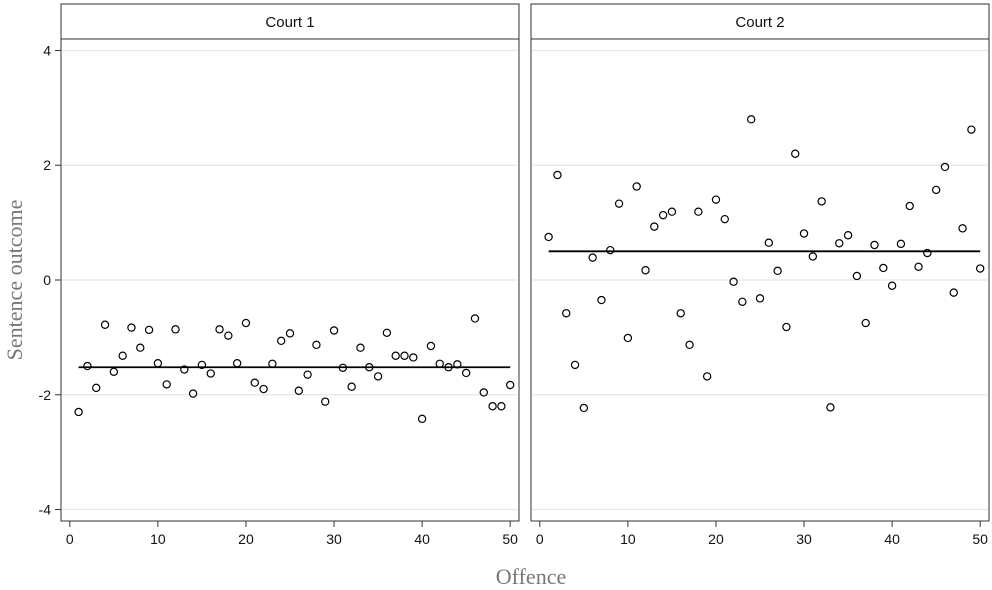 The image size is (992, 590). What do you see at coordinates (290, 21) in the screenshot?
I see `panel-1-header` at bounding box center [290, 21].